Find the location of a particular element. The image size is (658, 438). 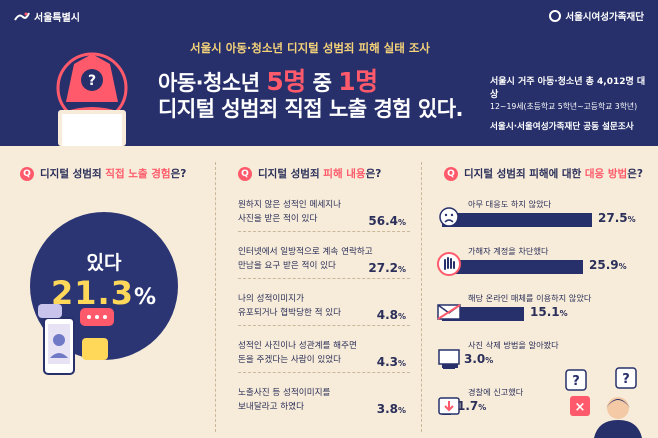

item-number: 27.2 is located at coordinates (383, 268).